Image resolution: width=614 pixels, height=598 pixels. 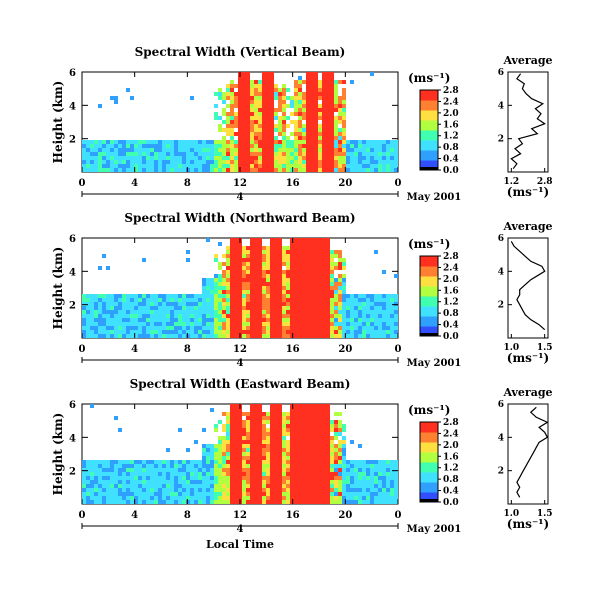 I want to click on x-tick-label: 12, so click(x=240, y=515).